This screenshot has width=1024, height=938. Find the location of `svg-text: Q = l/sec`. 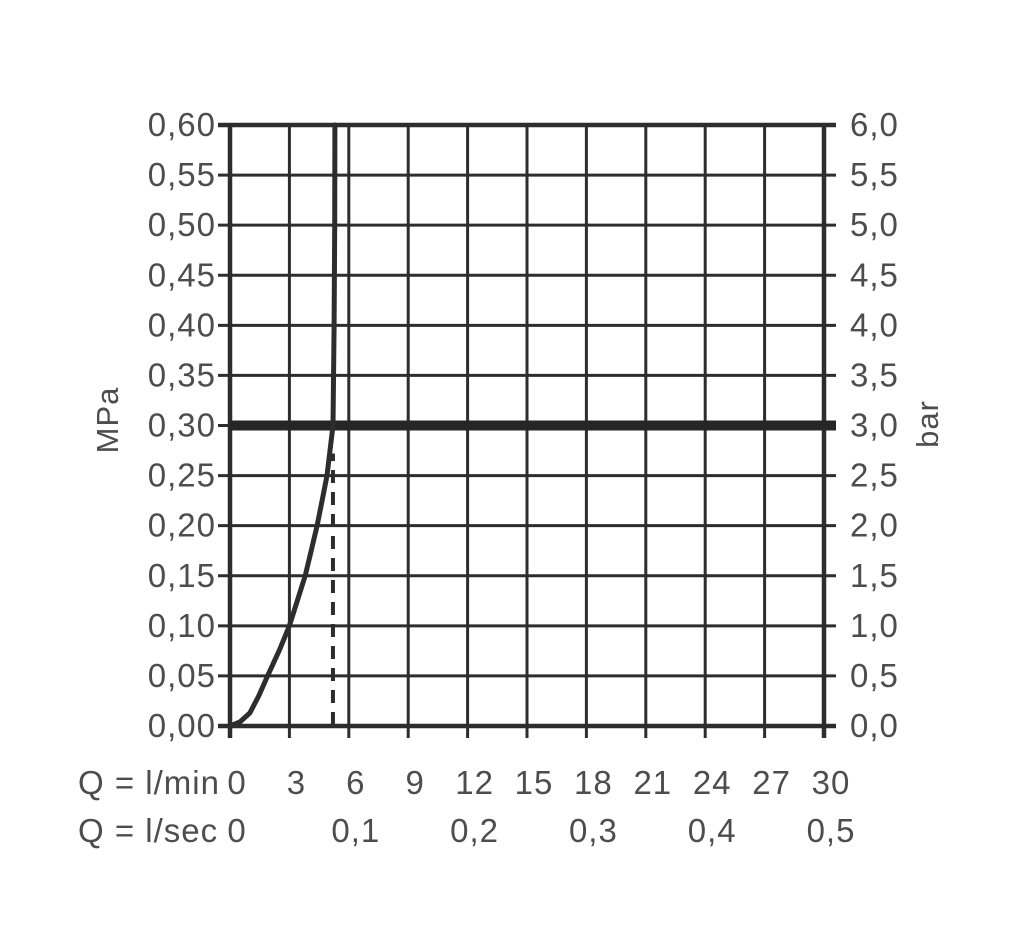

svg-text: Q = l/sec is located at coordinates (148, 830).